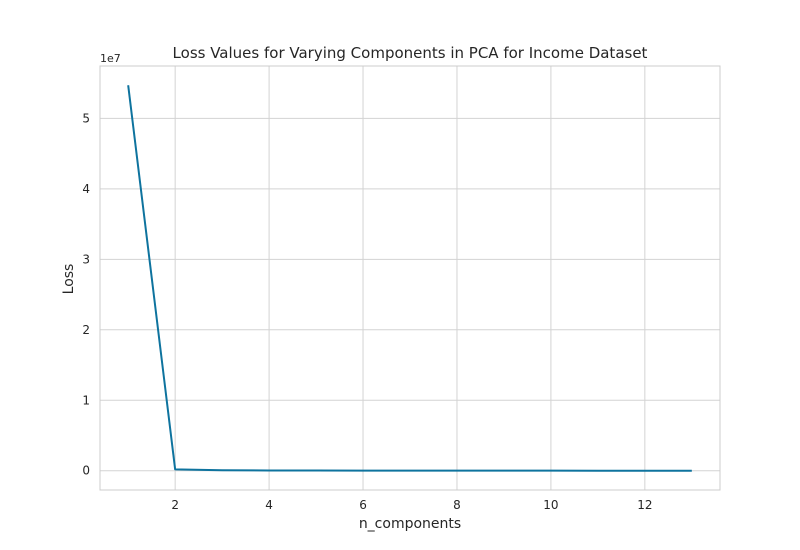 The width and height of the screenshot is (800, 550). Describe the element at coordinates (86, 400) in the screenshot. I see `y-tick-label: 1` at that location.